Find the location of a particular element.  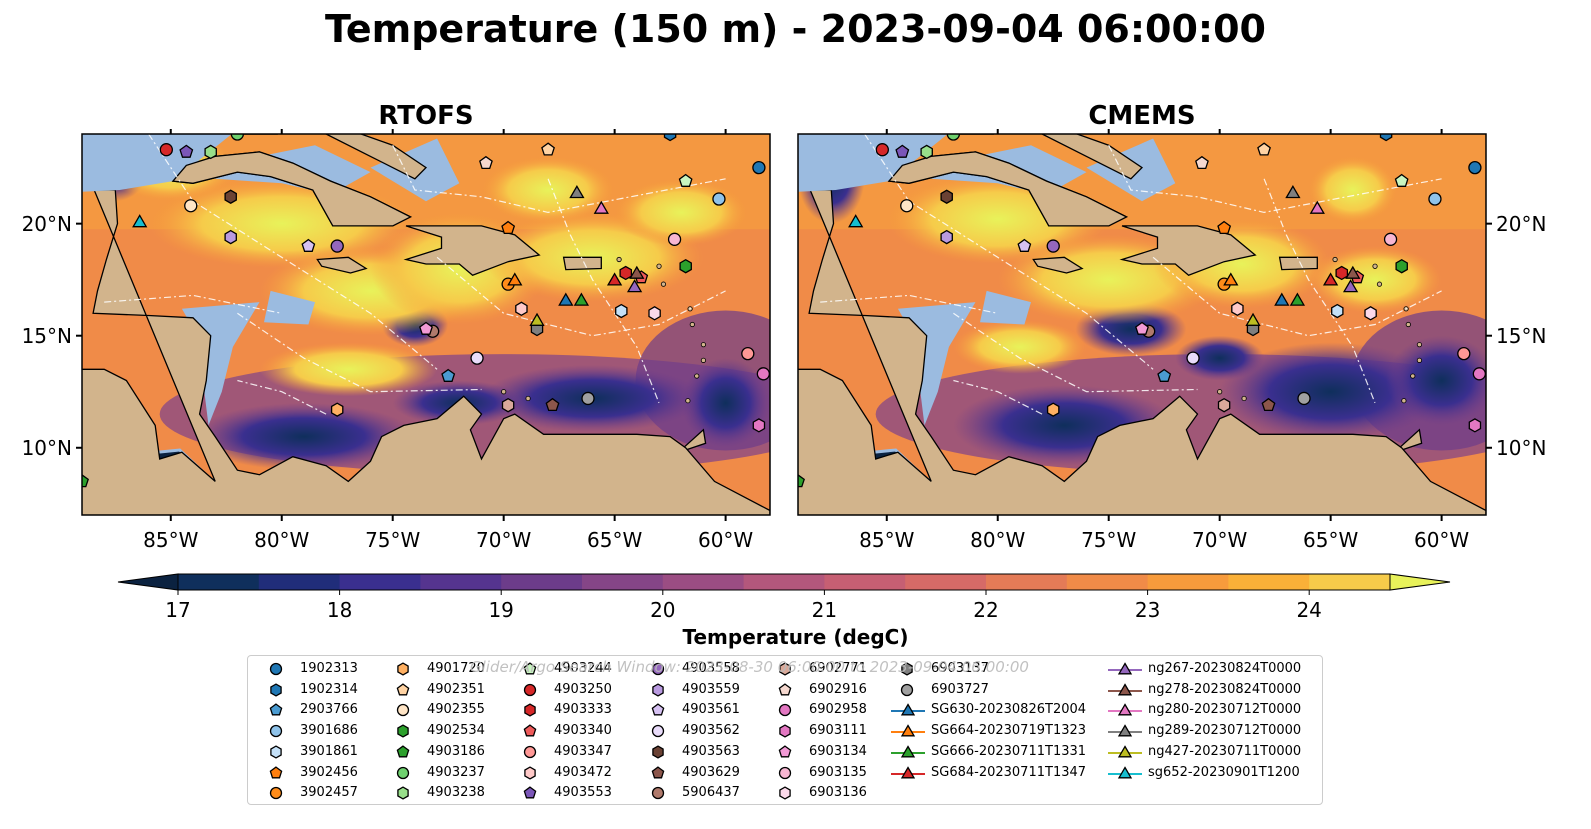

legend-label: 4903340 is located at coordinates (583, 731).